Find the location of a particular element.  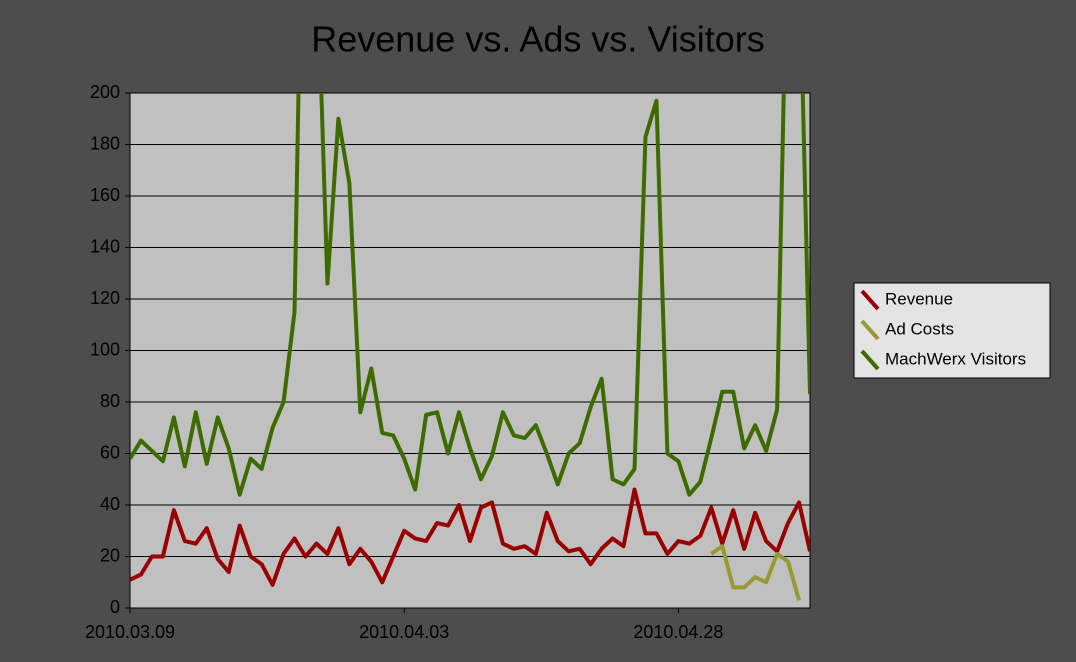

chart-title: Revenue vs. Ads vs. Visitors is located at coordinates (538, 39).